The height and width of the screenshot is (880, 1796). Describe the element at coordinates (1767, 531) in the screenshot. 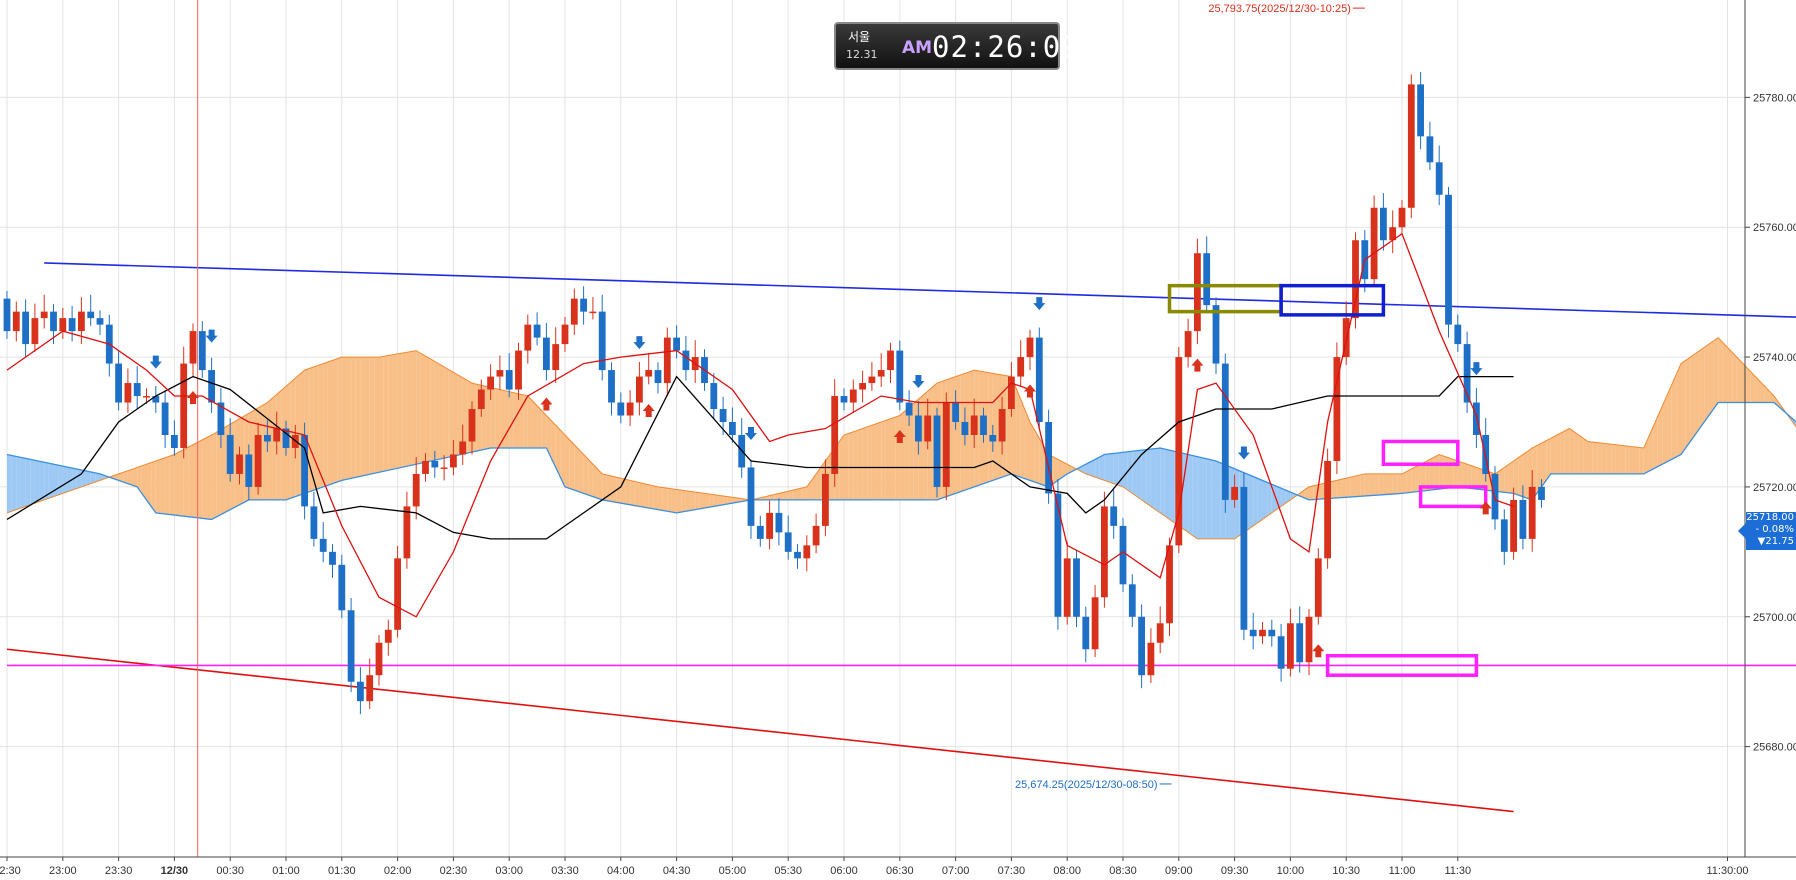

I see `current-price-tag: 25718.00 - 0.08% ▼21.75` at that location.